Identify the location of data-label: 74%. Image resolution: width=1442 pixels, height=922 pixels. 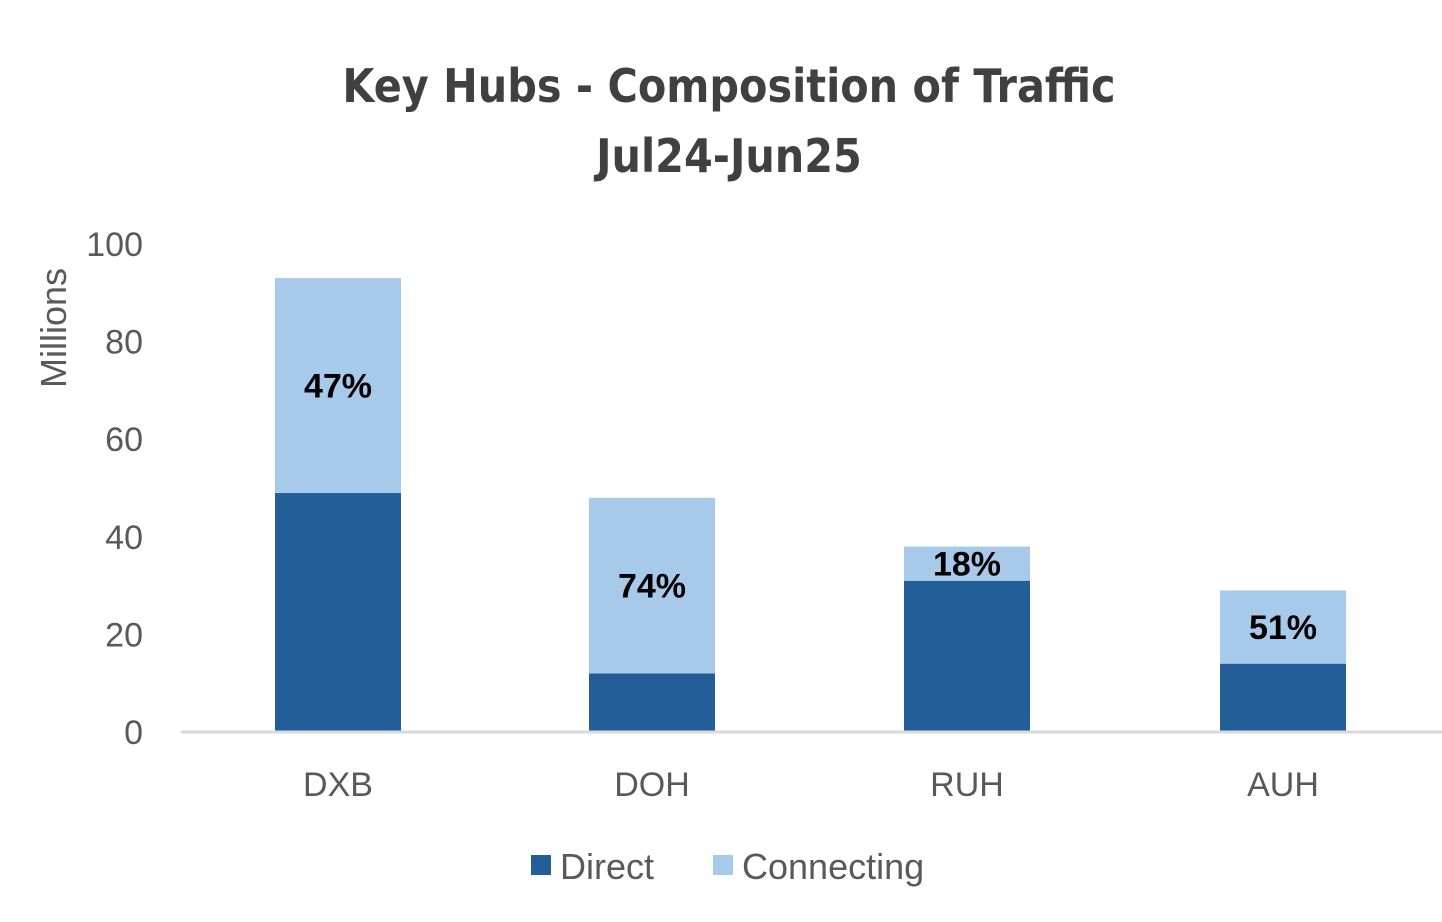
(652, 587).